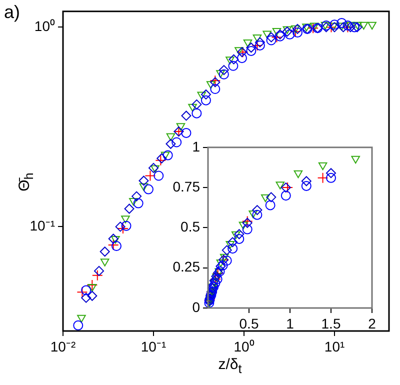  Describe the element at coordinates (153, 346) in the screenshot. I see `x-tick-label: 10⁻¹` at that location.